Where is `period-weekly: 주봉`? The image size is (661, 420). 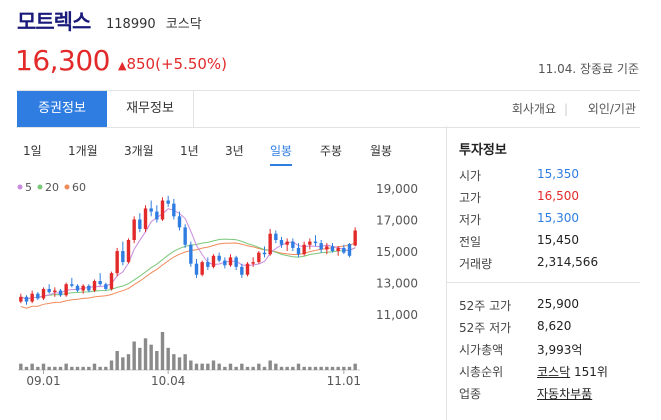 period-weekly: 주봉 is located at coordinates (331, 151).